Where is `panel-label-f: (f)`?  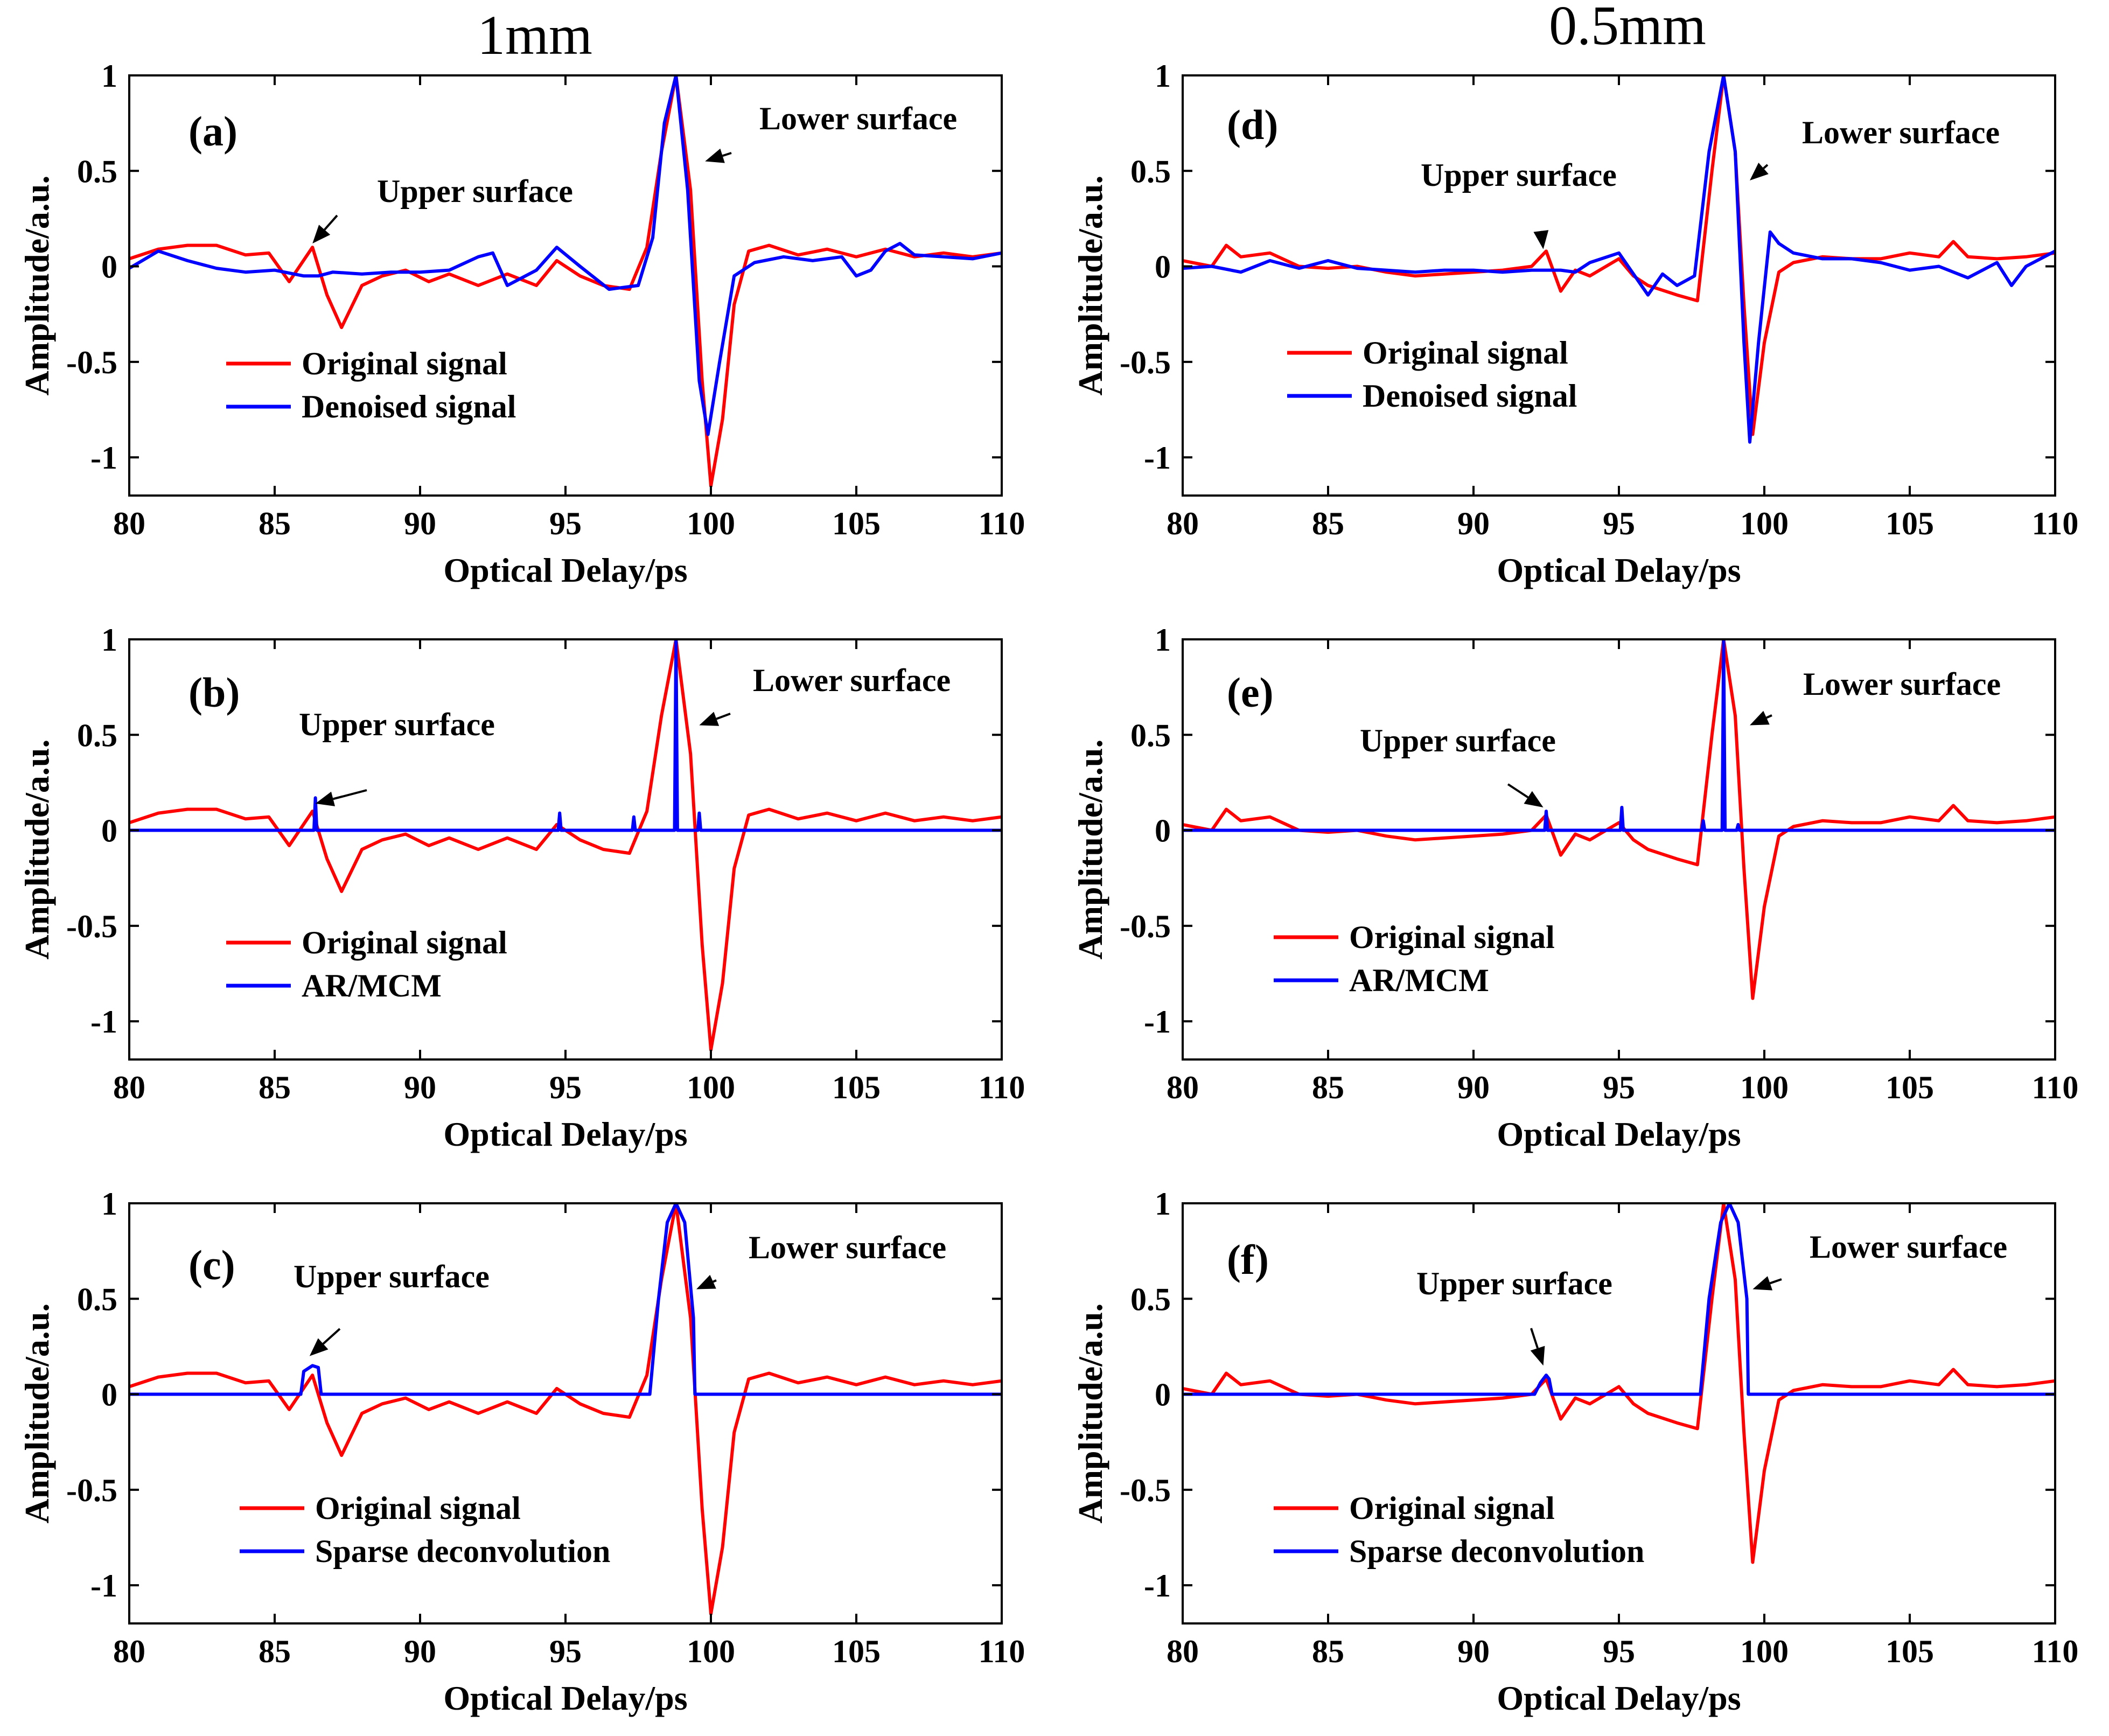
panel-label-f: (f) is located at coordinates (1248, 1259).